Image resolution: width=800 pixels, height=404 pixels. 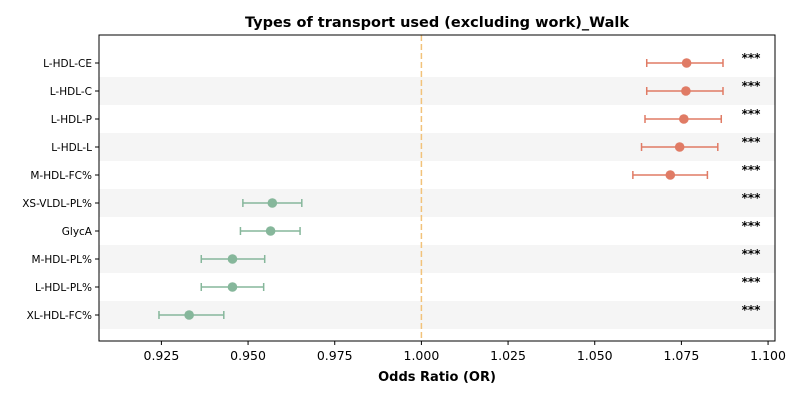 I want to click on x-tick-label: 1.050, so click(x=595, y=355).